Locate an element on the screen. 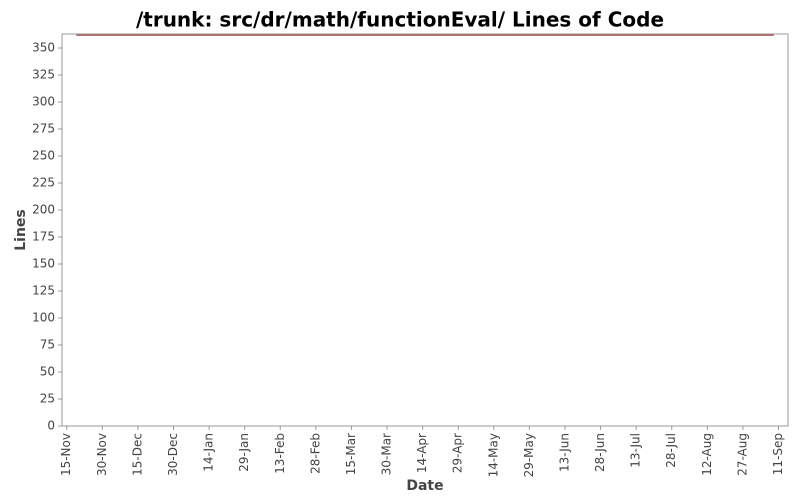  x-tick-label: 14-Apr is located at coordinates (422, 453).